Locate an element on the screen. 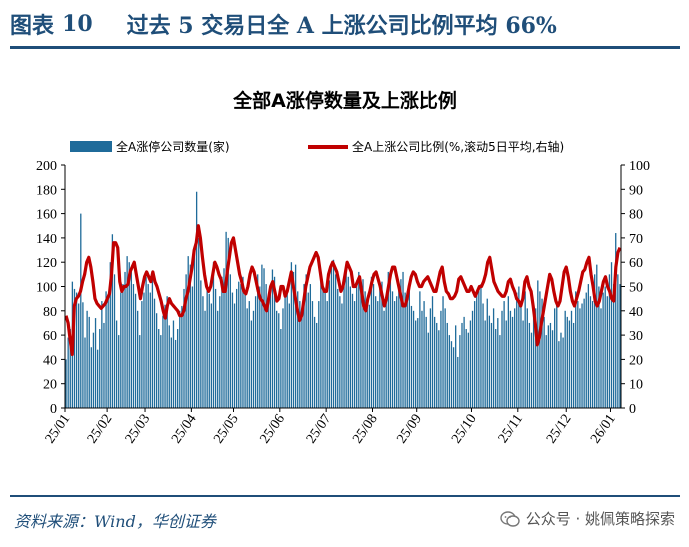 The image size is (689, 547). y-right-tick-label: 90 is located at coordinates (636, 190).